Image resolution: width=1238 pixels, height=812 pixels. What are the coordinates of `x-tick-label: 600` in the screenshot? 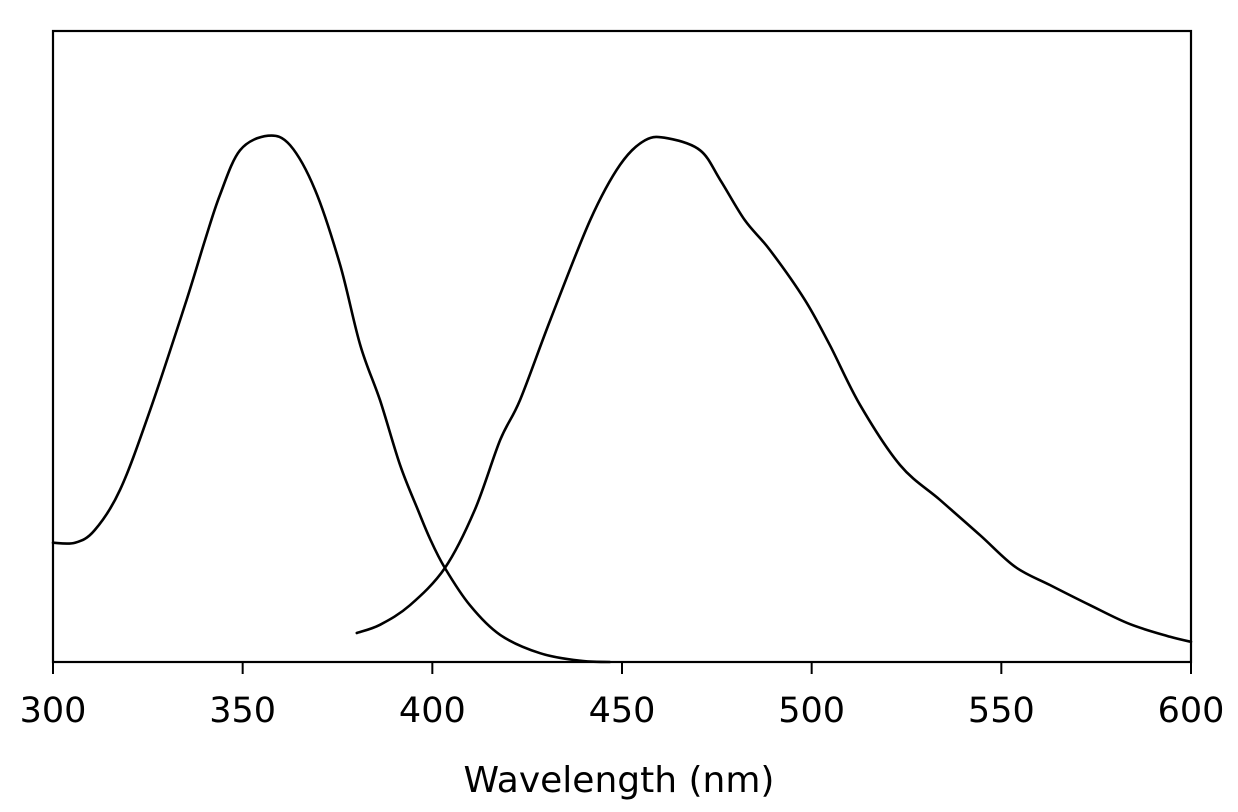 It's located at (1191, 711).